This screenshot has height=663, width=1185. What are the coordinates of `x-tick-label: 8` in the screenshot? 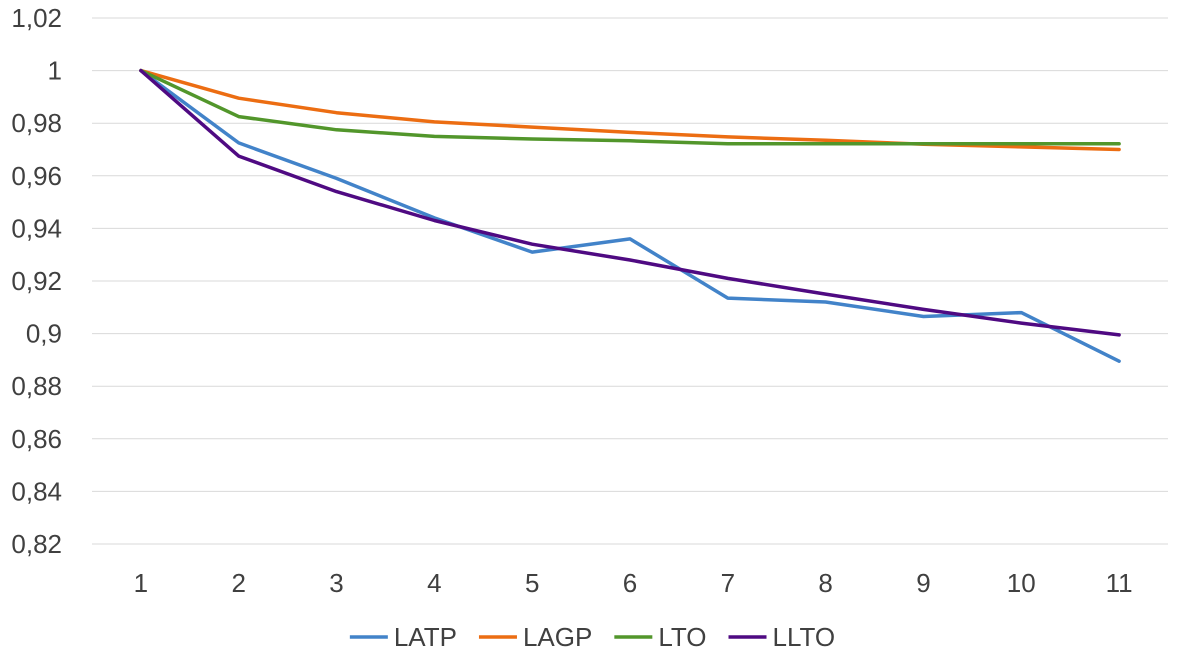 It's located at (825, 583).